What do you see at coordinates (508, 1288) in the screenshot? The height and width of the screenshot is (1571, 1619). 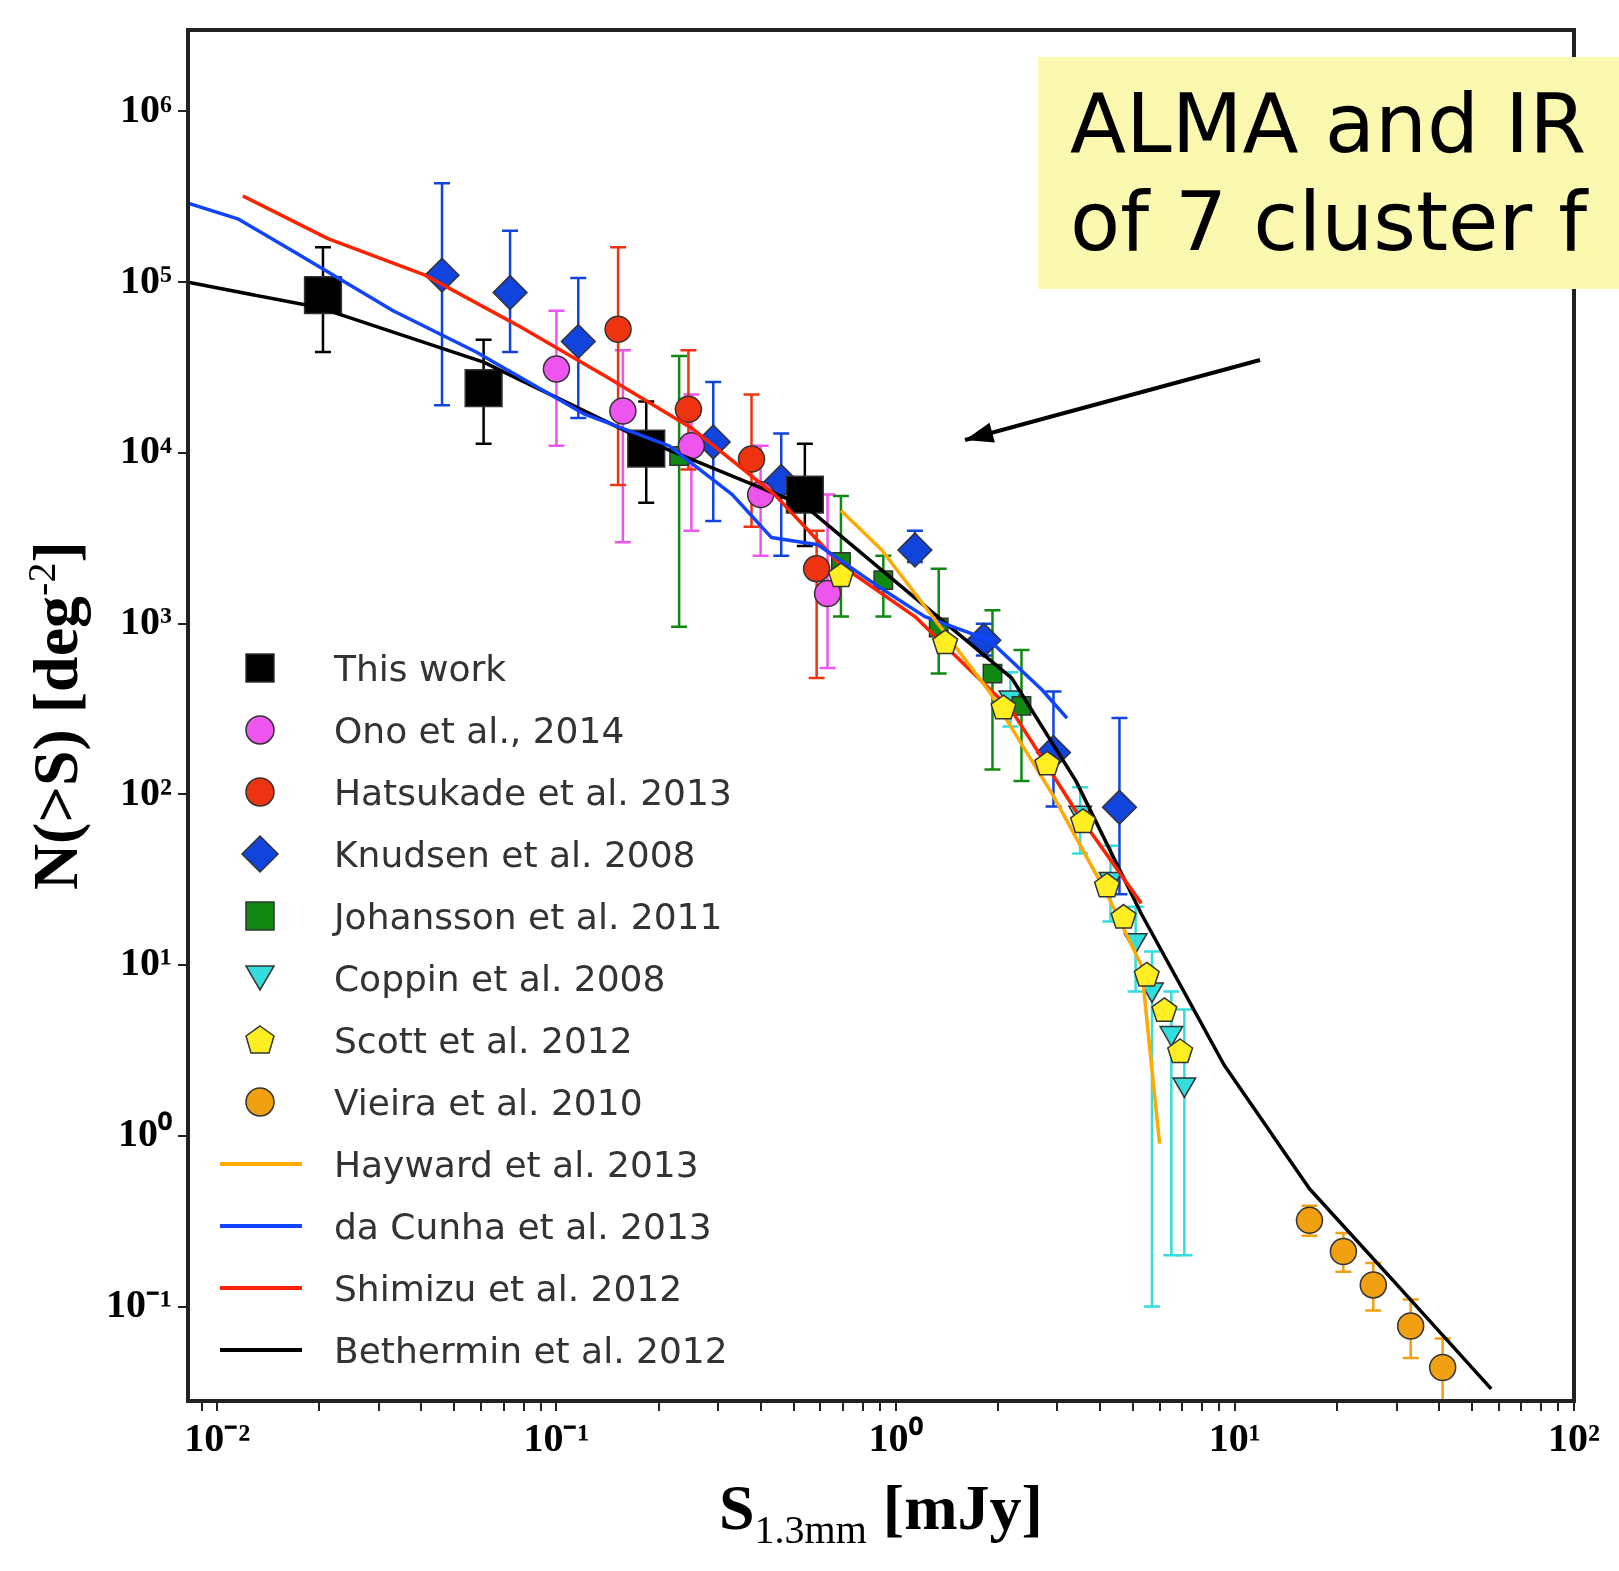 I see `legend-label: Shimizu et al. 2012` at bounding box center [508, 1288].